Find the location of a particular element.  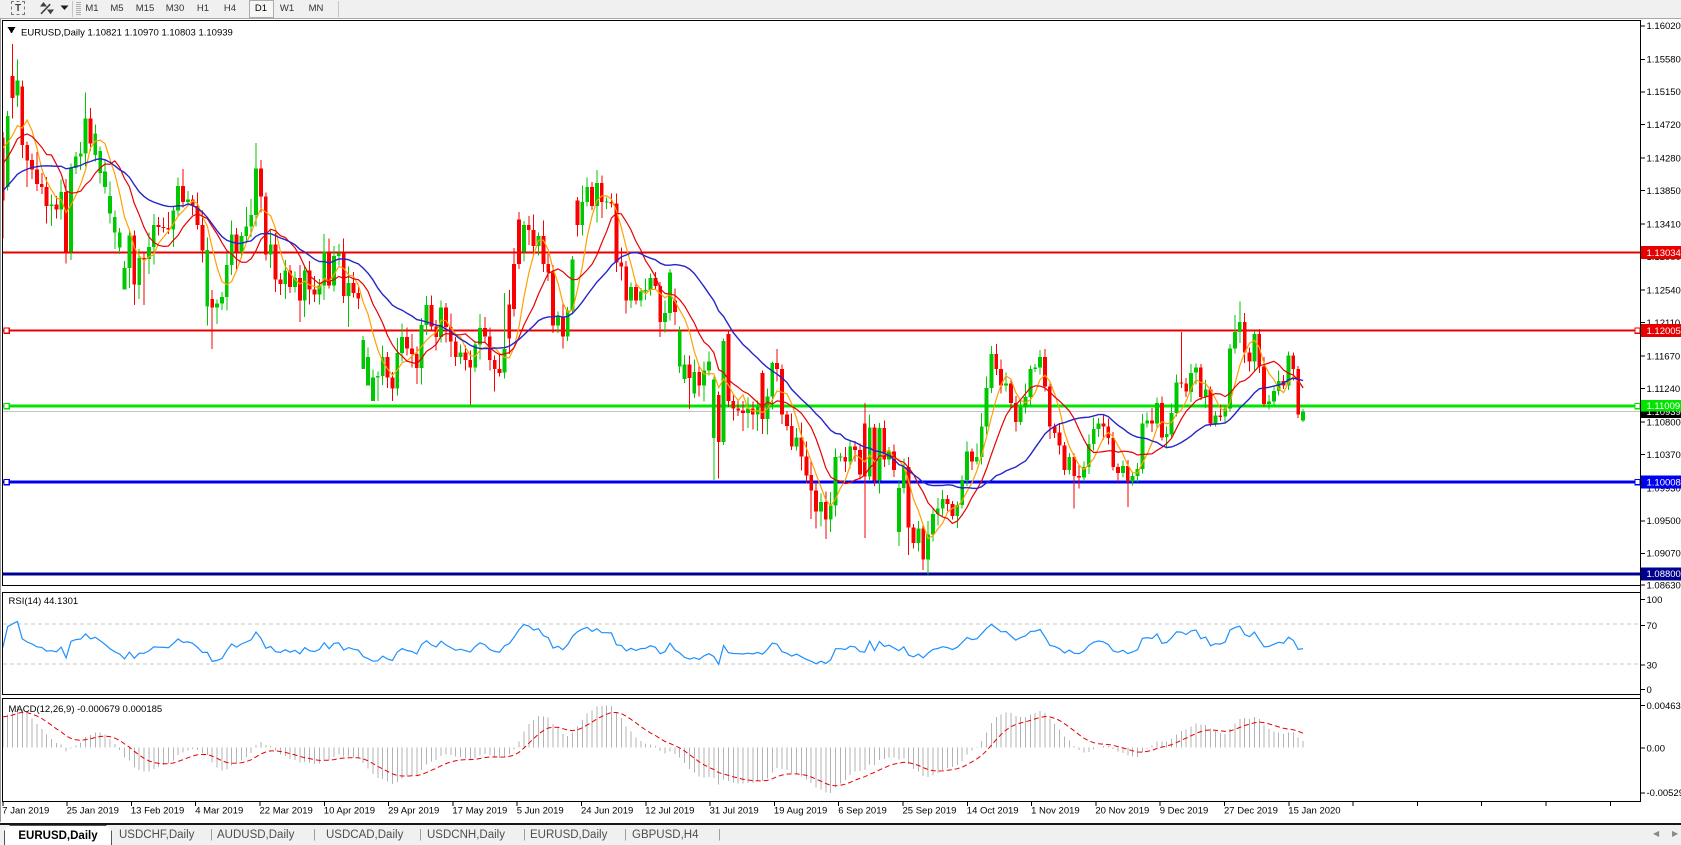

svg-text: 1.13410 is located at coordinates (1664, 224).